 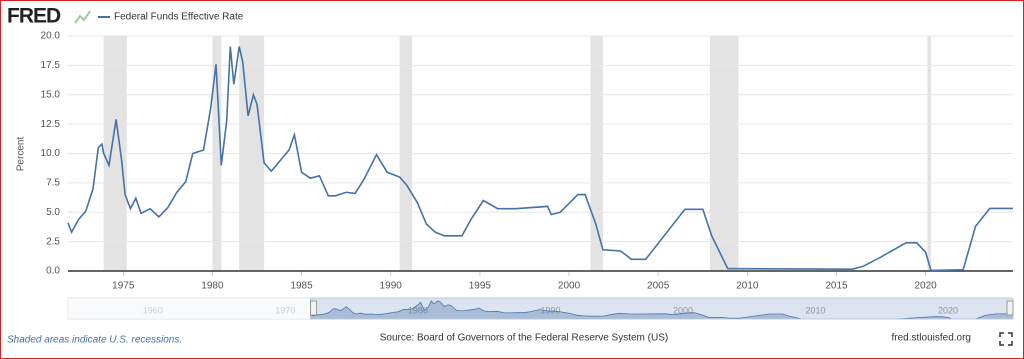 What do you see at coordinates (51, 94) in the screenshot?
I see `y-tick-label: 15.0` at bounding box center [51, 94].